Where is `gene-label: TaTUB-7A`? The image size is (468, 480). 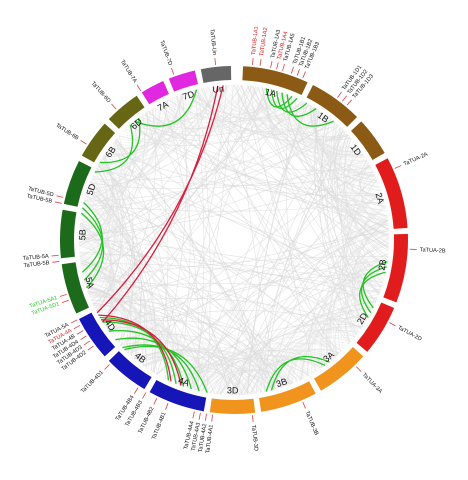
gene-label: TaTUB-7A is located at coordinates (128, 71).